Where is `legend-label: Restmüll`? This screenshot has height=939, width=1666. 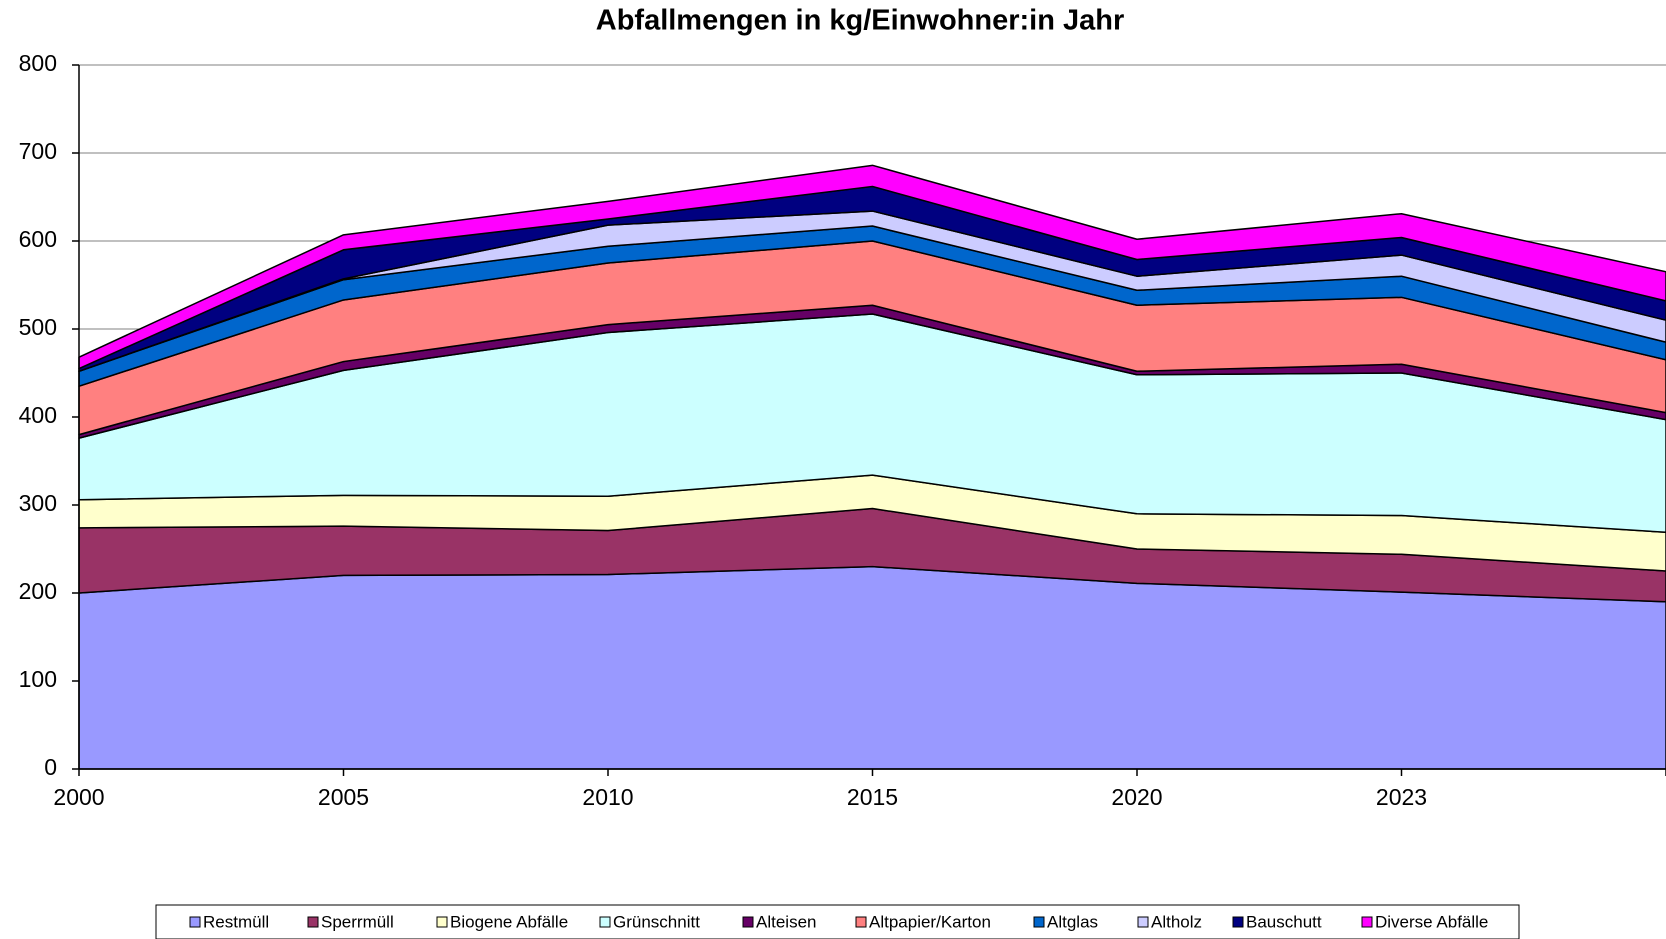 legend-label: Restmüll is located at coordinates (236, 921).